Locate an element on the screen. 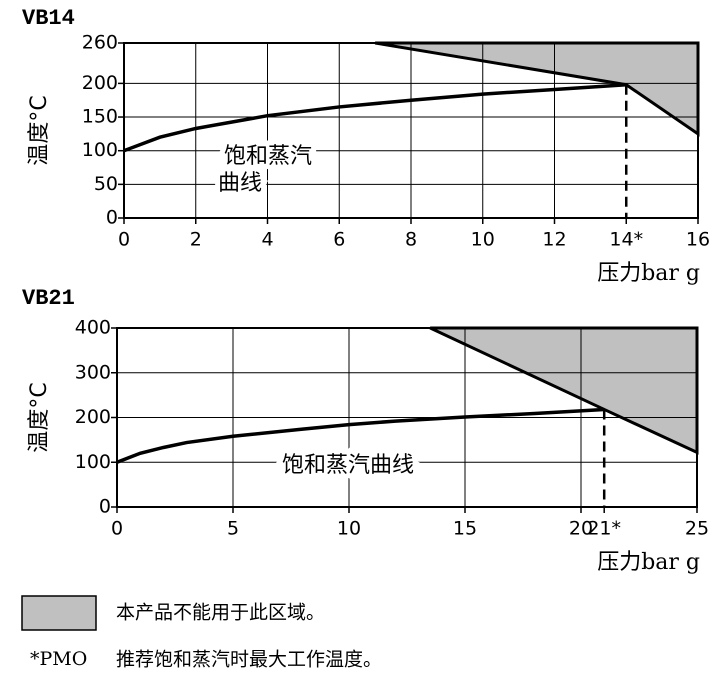  curve-label: 饱和蒸汽曲线 is located at coordinates (348, 465).